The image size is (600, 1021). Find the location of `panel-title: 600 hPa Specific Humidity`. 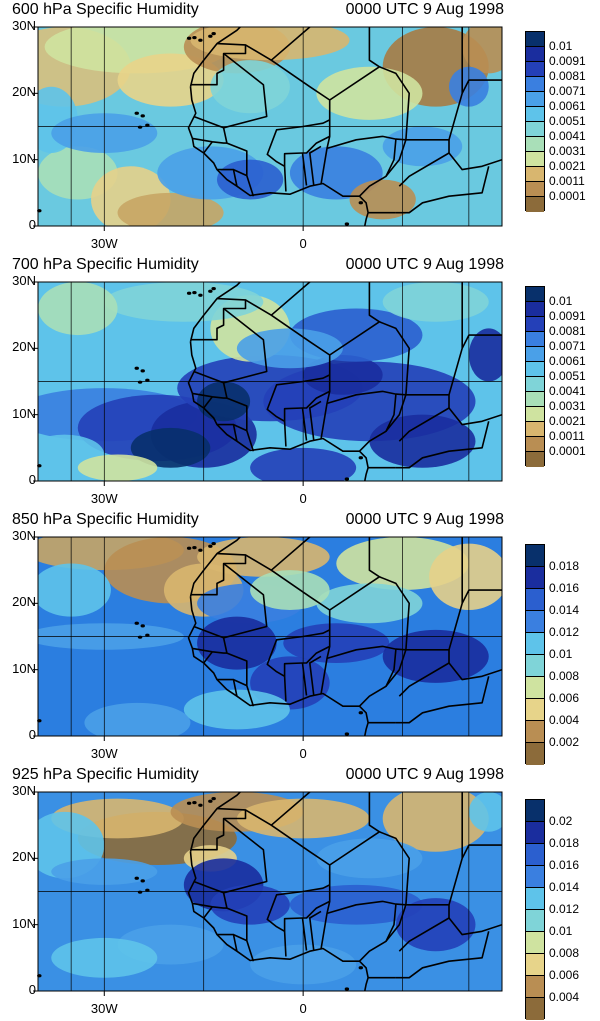

panel-title: 600 hPa Specific Humidity is located at coordinates (105, 9).